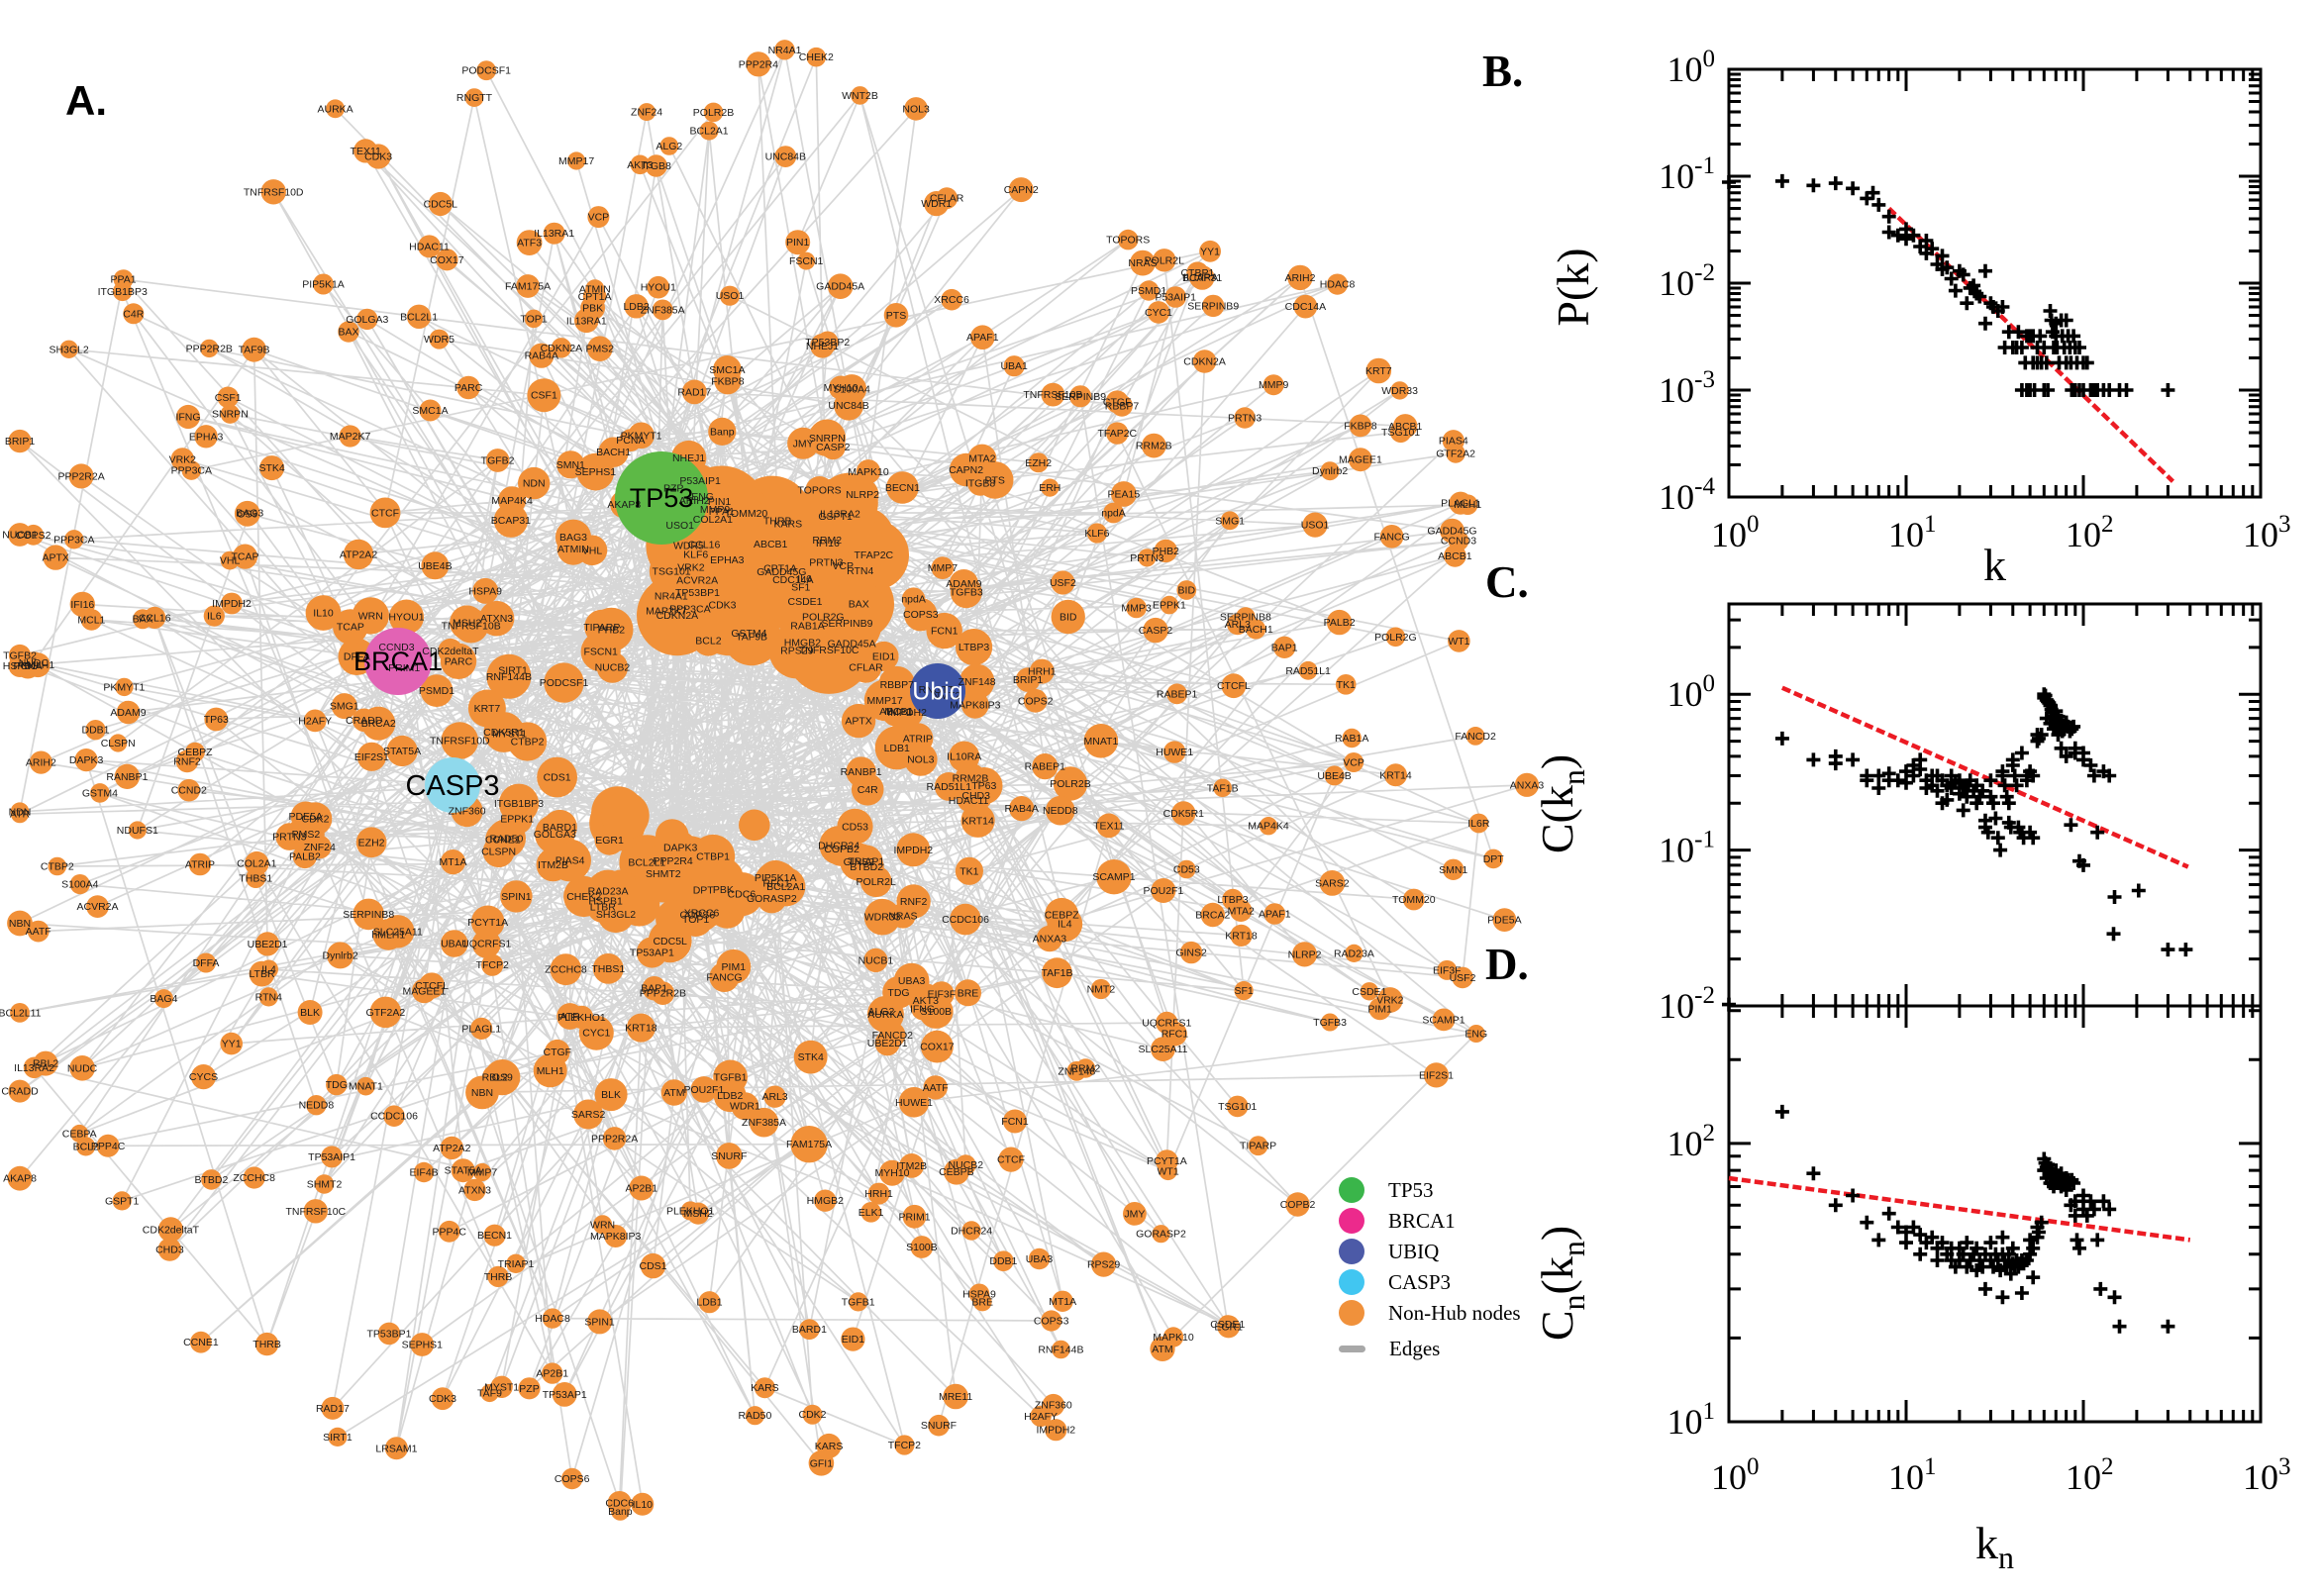 The height and width of the screenshot is (1596, 2323). Describe the element at coordinates (127, 777) in the screenshot. I see `gene-label: RANBP1` at that location.